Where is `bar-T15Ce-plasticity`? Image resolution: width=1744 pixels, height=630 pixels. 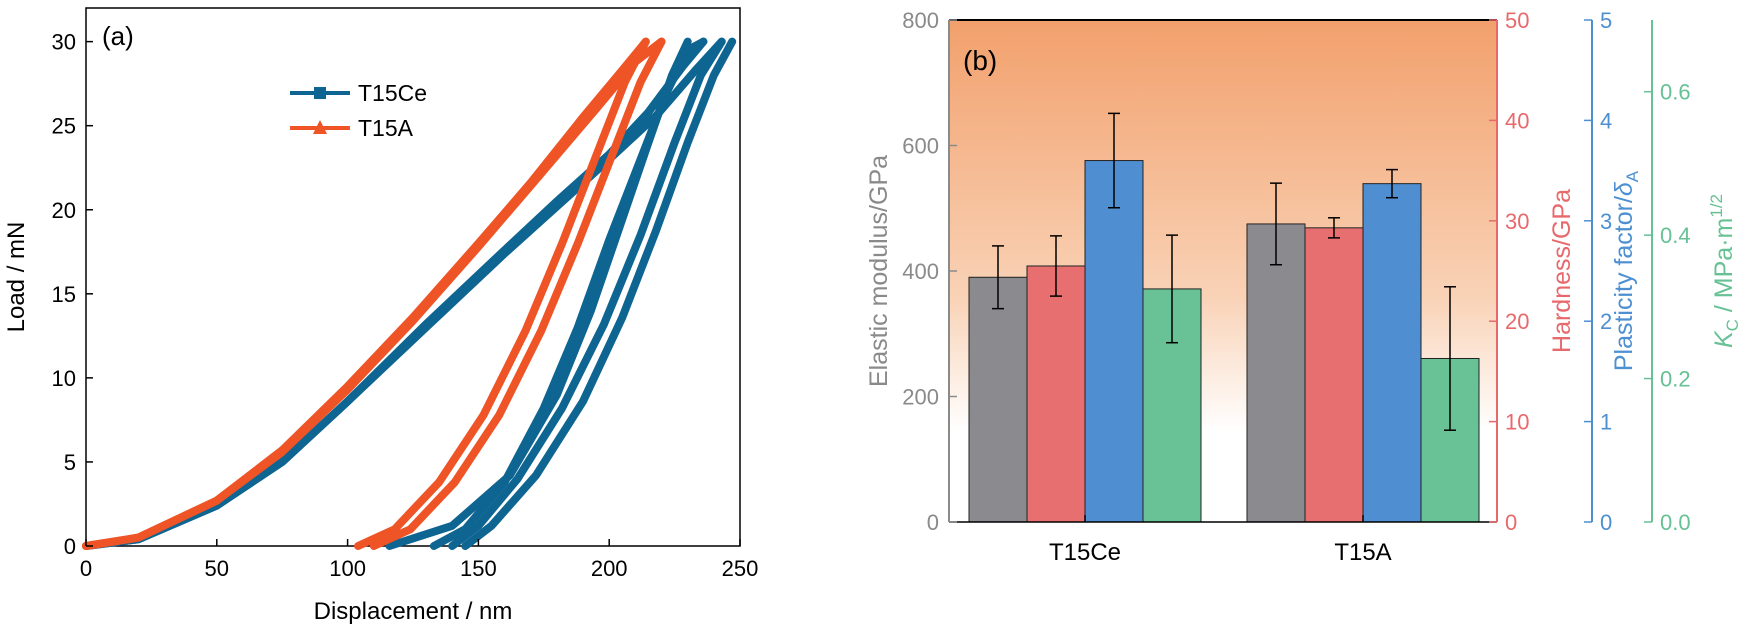
bar-T15Ce-plasticity is located at coordinates (1114, 341).